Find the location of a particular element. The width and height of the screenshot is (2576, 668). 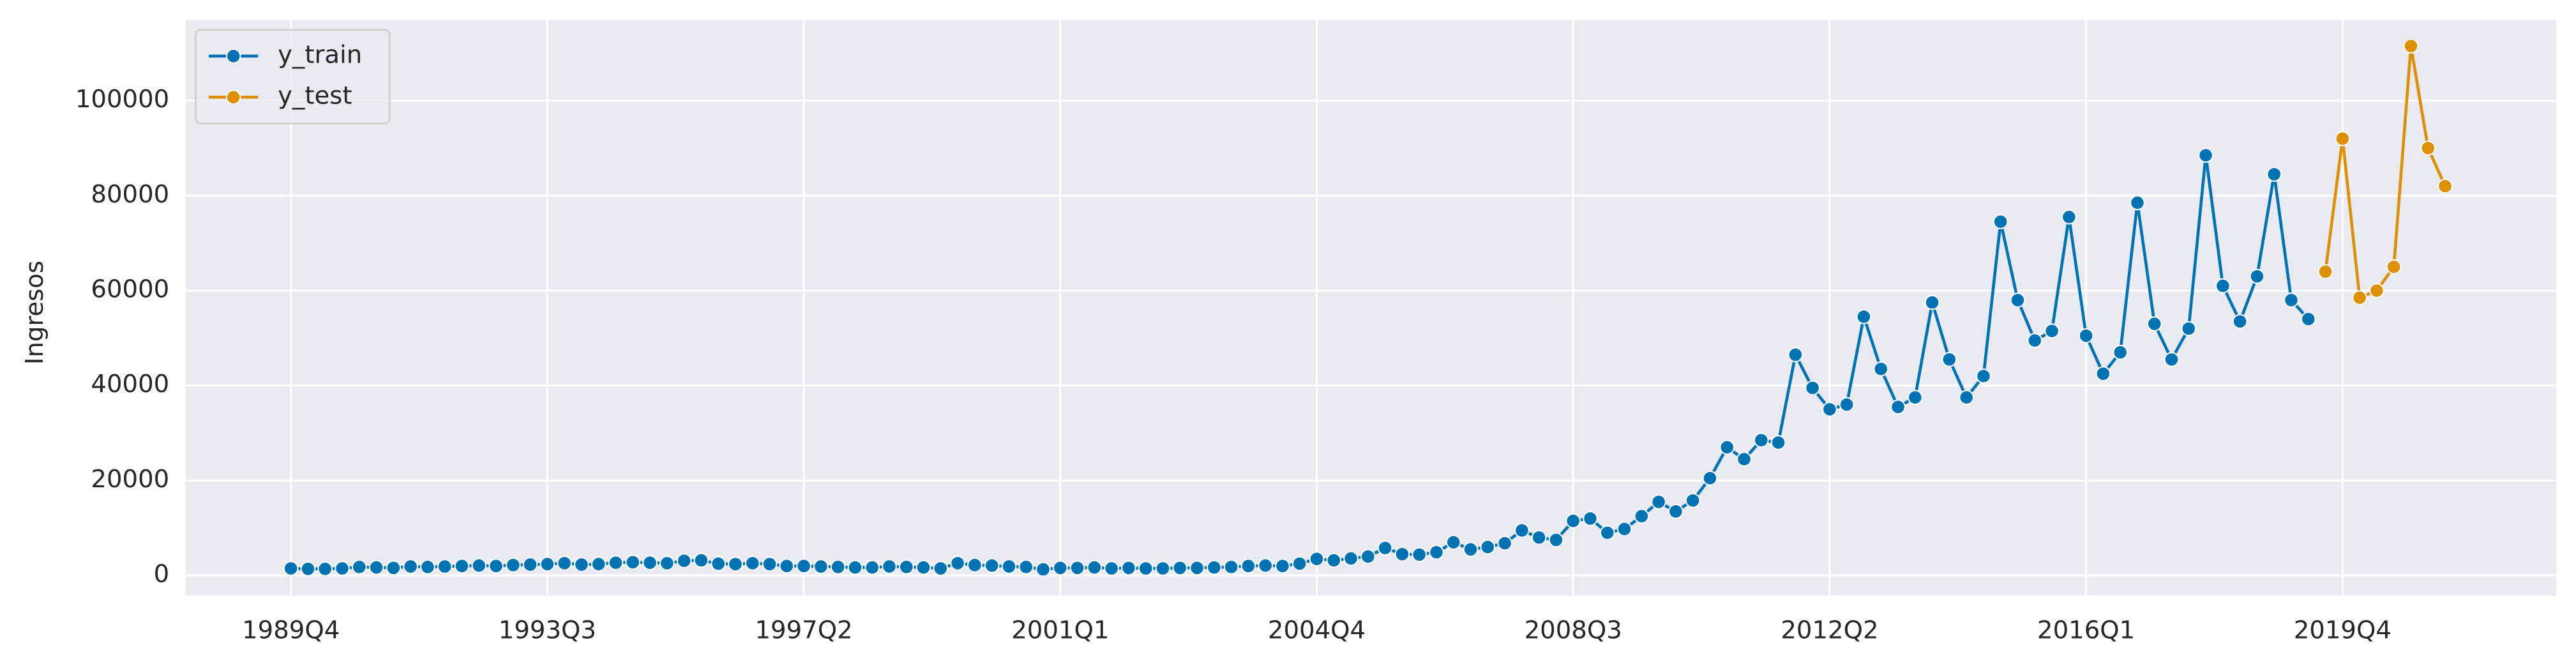

x-tick-label: 2008Q3 is located at coordinates (1574, 630).